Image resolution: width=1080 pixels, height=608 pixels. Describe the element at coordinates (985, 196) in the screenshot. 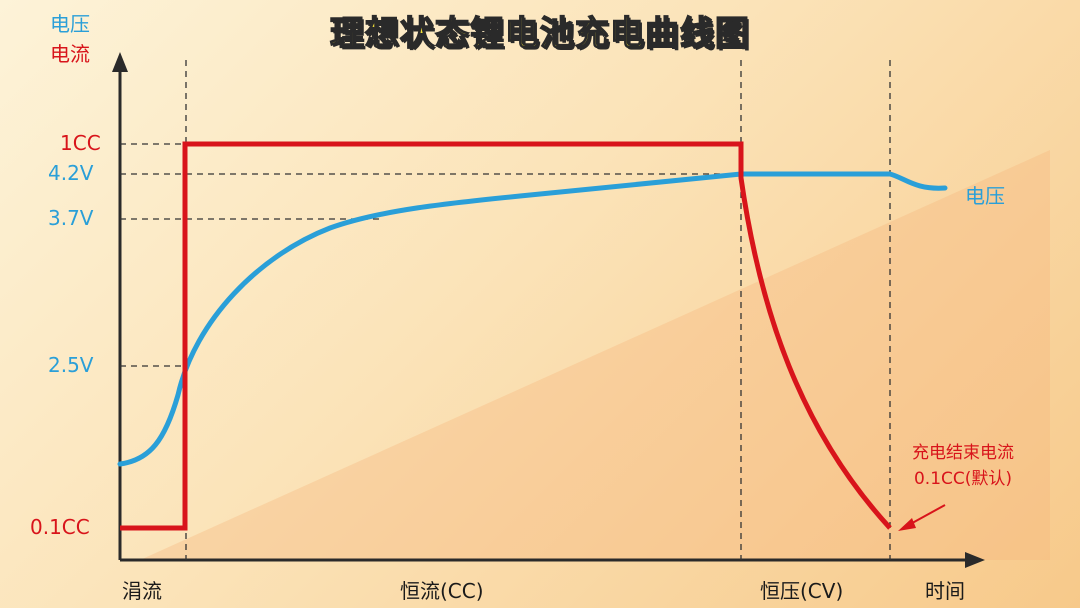

I see `voltage-series-label: 电压` at that location.